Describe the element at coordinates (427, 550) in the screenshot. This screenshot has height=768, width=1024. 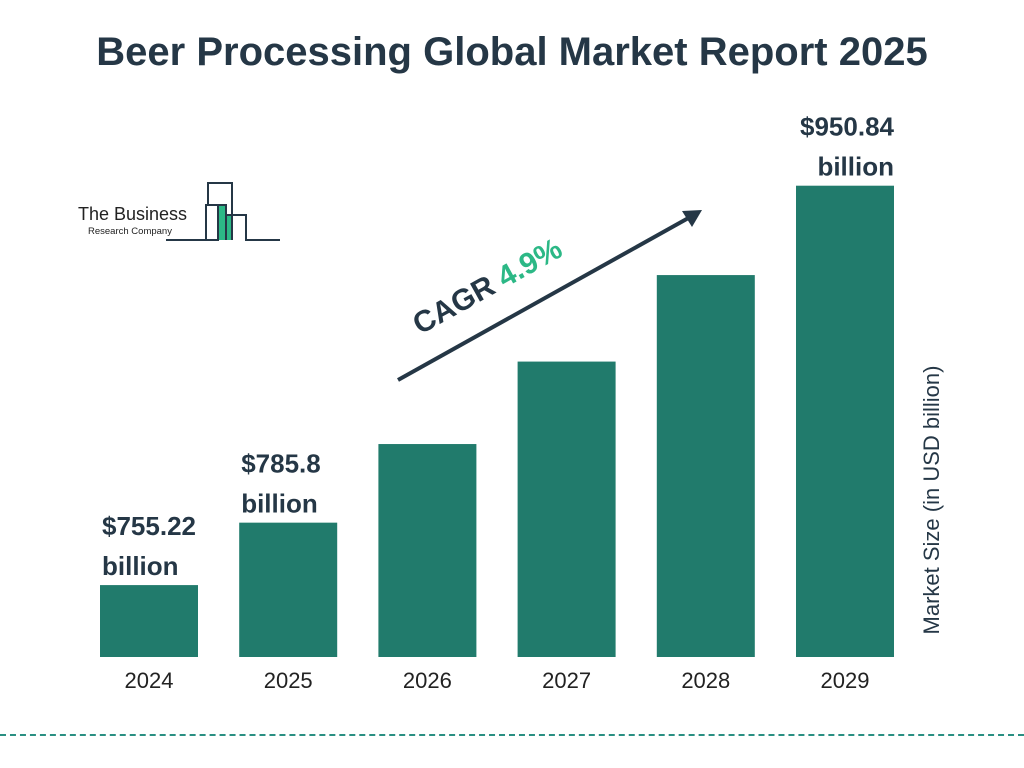
I see `bar-2026` at that location.